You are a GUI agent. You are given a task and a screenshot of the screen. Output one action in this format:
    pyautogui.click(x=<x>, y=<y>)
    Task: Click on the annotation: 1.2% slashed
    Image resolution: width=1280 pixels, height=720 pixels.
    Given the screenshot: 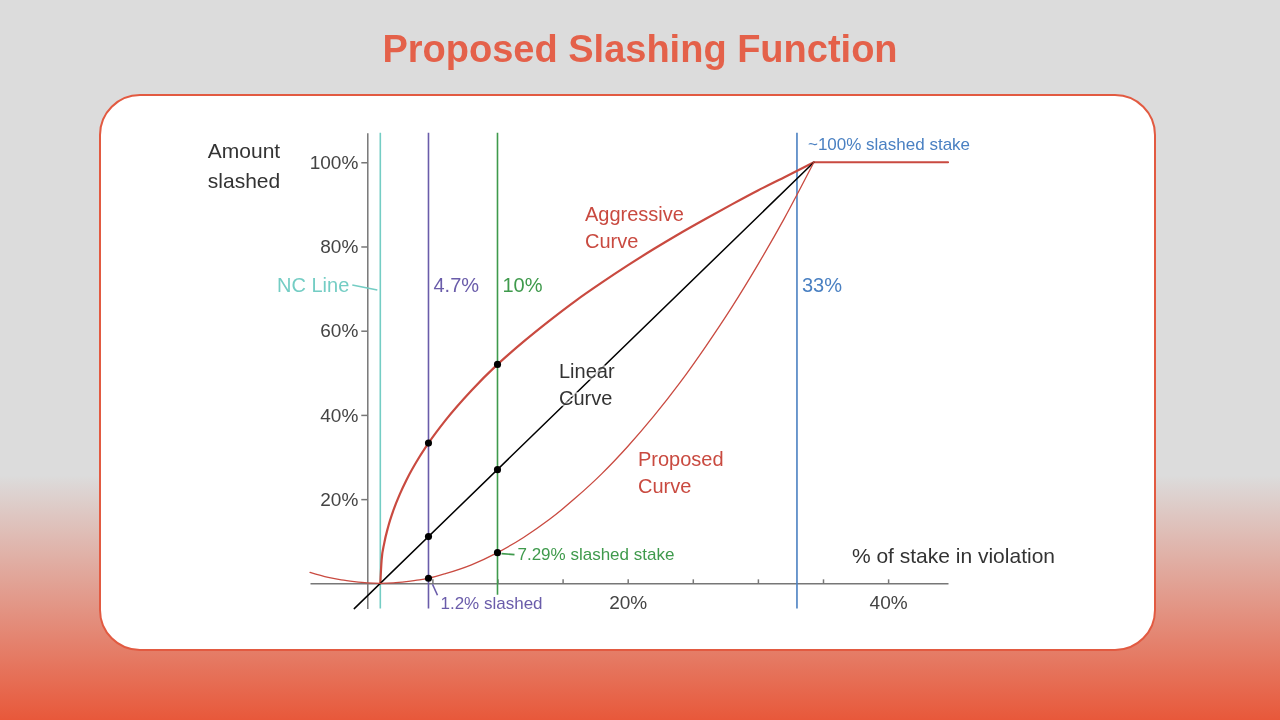 What is the action you would take?
    pyautogui.click(x=491, y=603)
    